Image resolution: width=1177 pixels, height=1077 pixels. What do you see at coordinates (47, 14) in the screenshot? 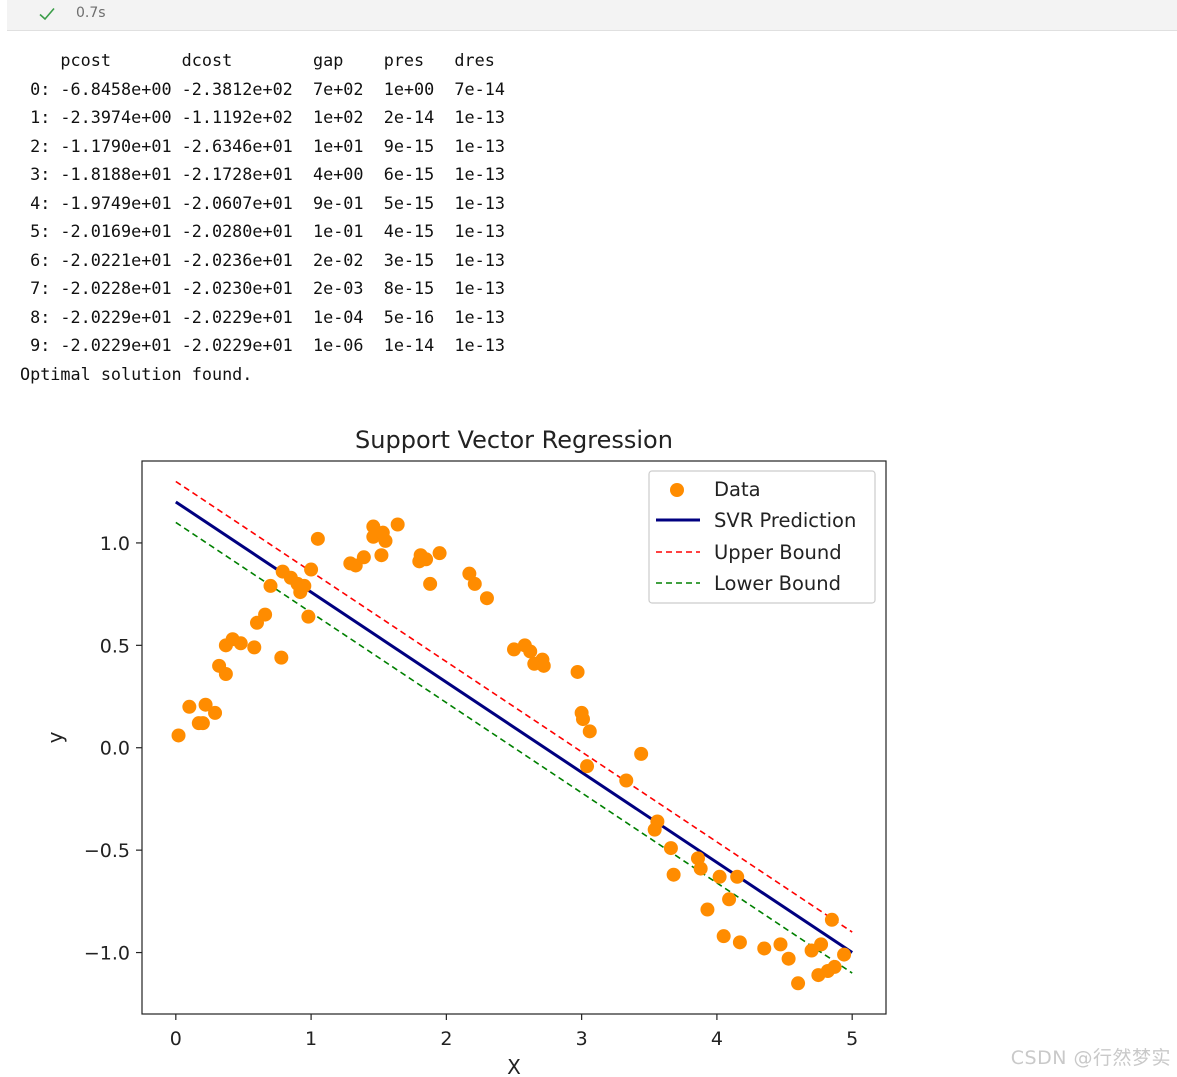
I see `check-icon` at bounding box center [47, 14].